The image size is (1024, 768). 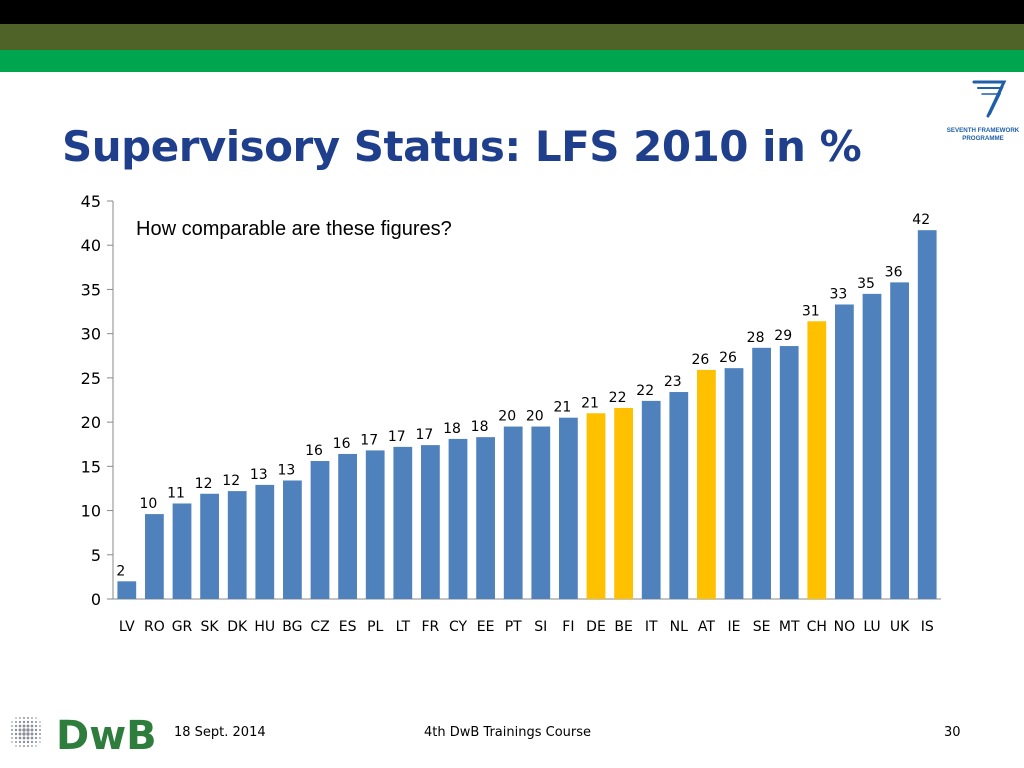 I want to click on bar-cz, so click(x=320, y=530).